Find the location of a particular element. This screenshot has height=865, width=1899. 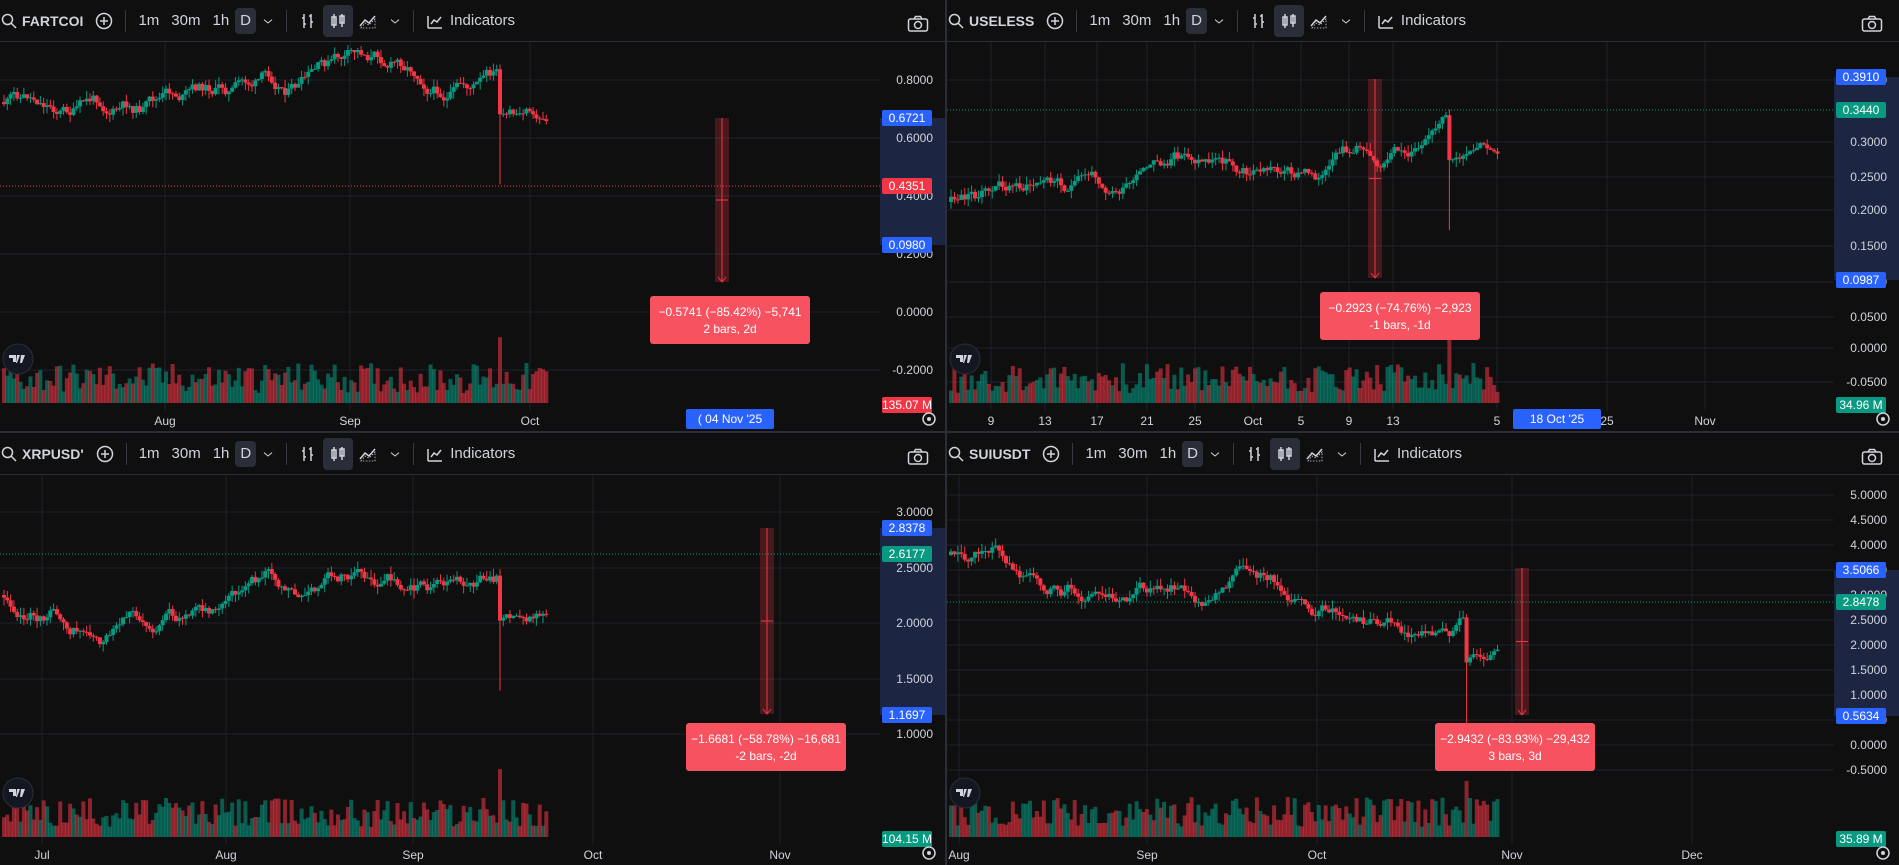

symbol-search-button: SUIUSDT is located at coordinates (991, 454).